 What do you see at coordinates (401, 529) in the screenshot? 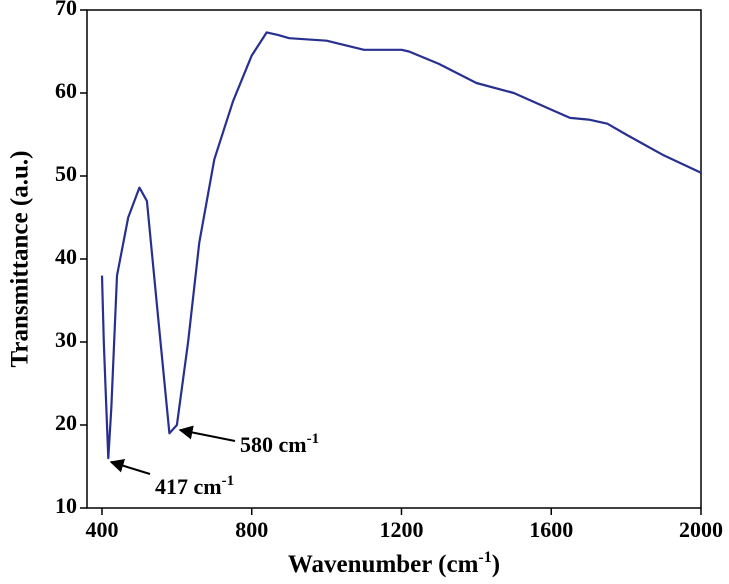
I see `x-tick-label: 1200` at bounding box center [401, 529].